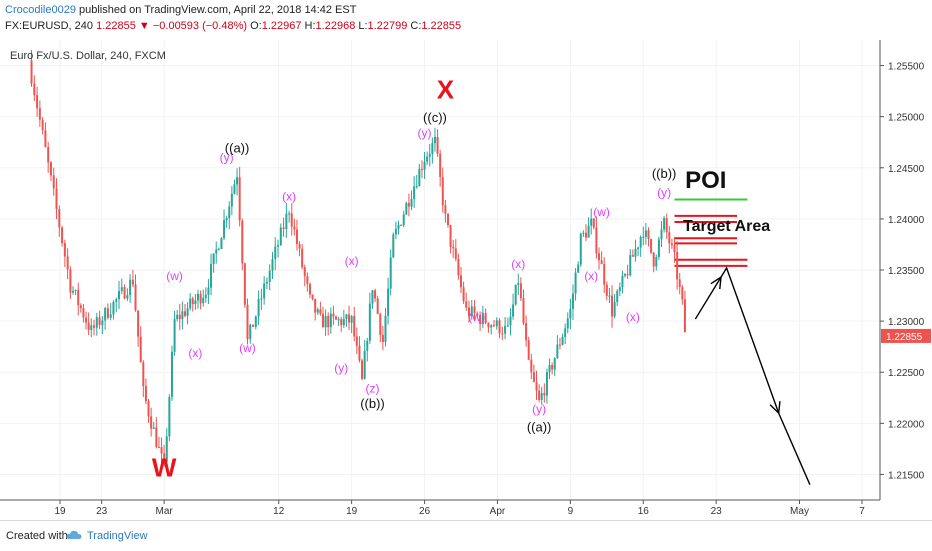  Describe the element at coordinates (459, 508) in the screenshot. I see `time-axis: 19 23 Mar 12 19 26 Apr 9 16 23 May 7` at that location.